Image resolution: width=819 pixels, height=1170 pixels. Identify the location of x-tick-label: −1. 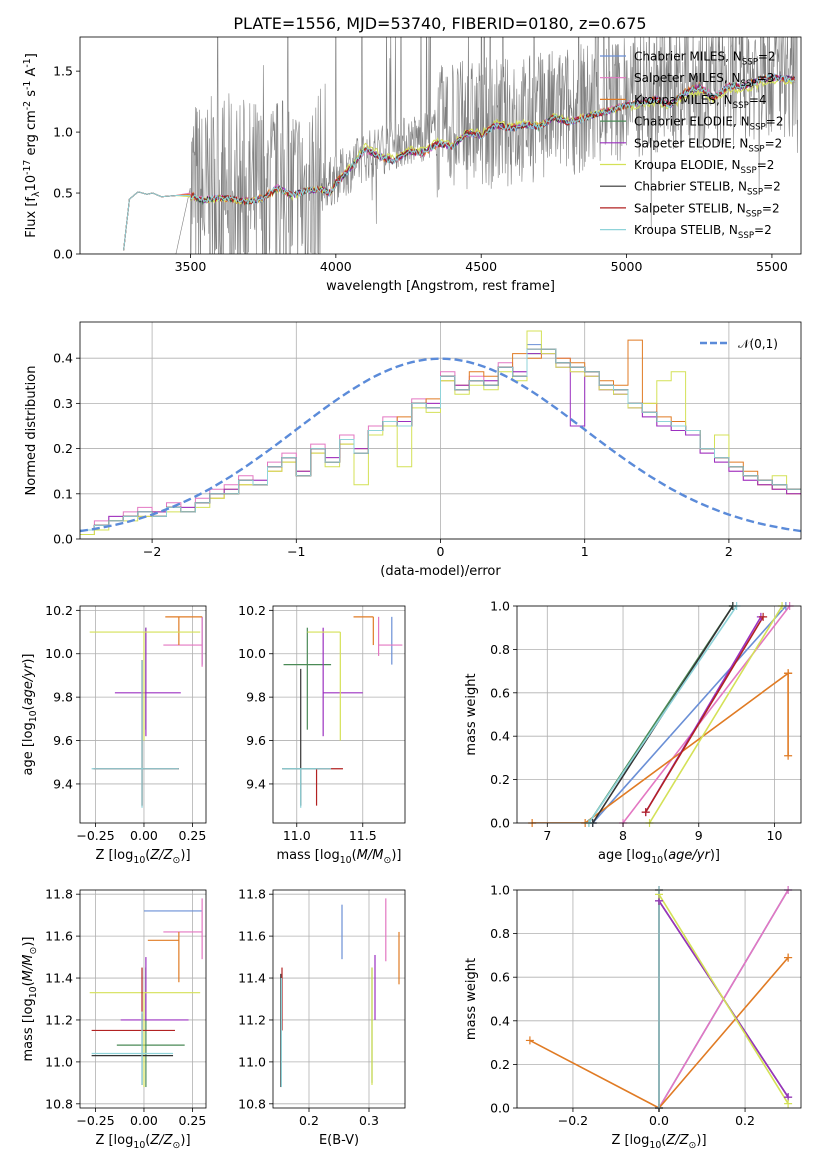
(296, 551).